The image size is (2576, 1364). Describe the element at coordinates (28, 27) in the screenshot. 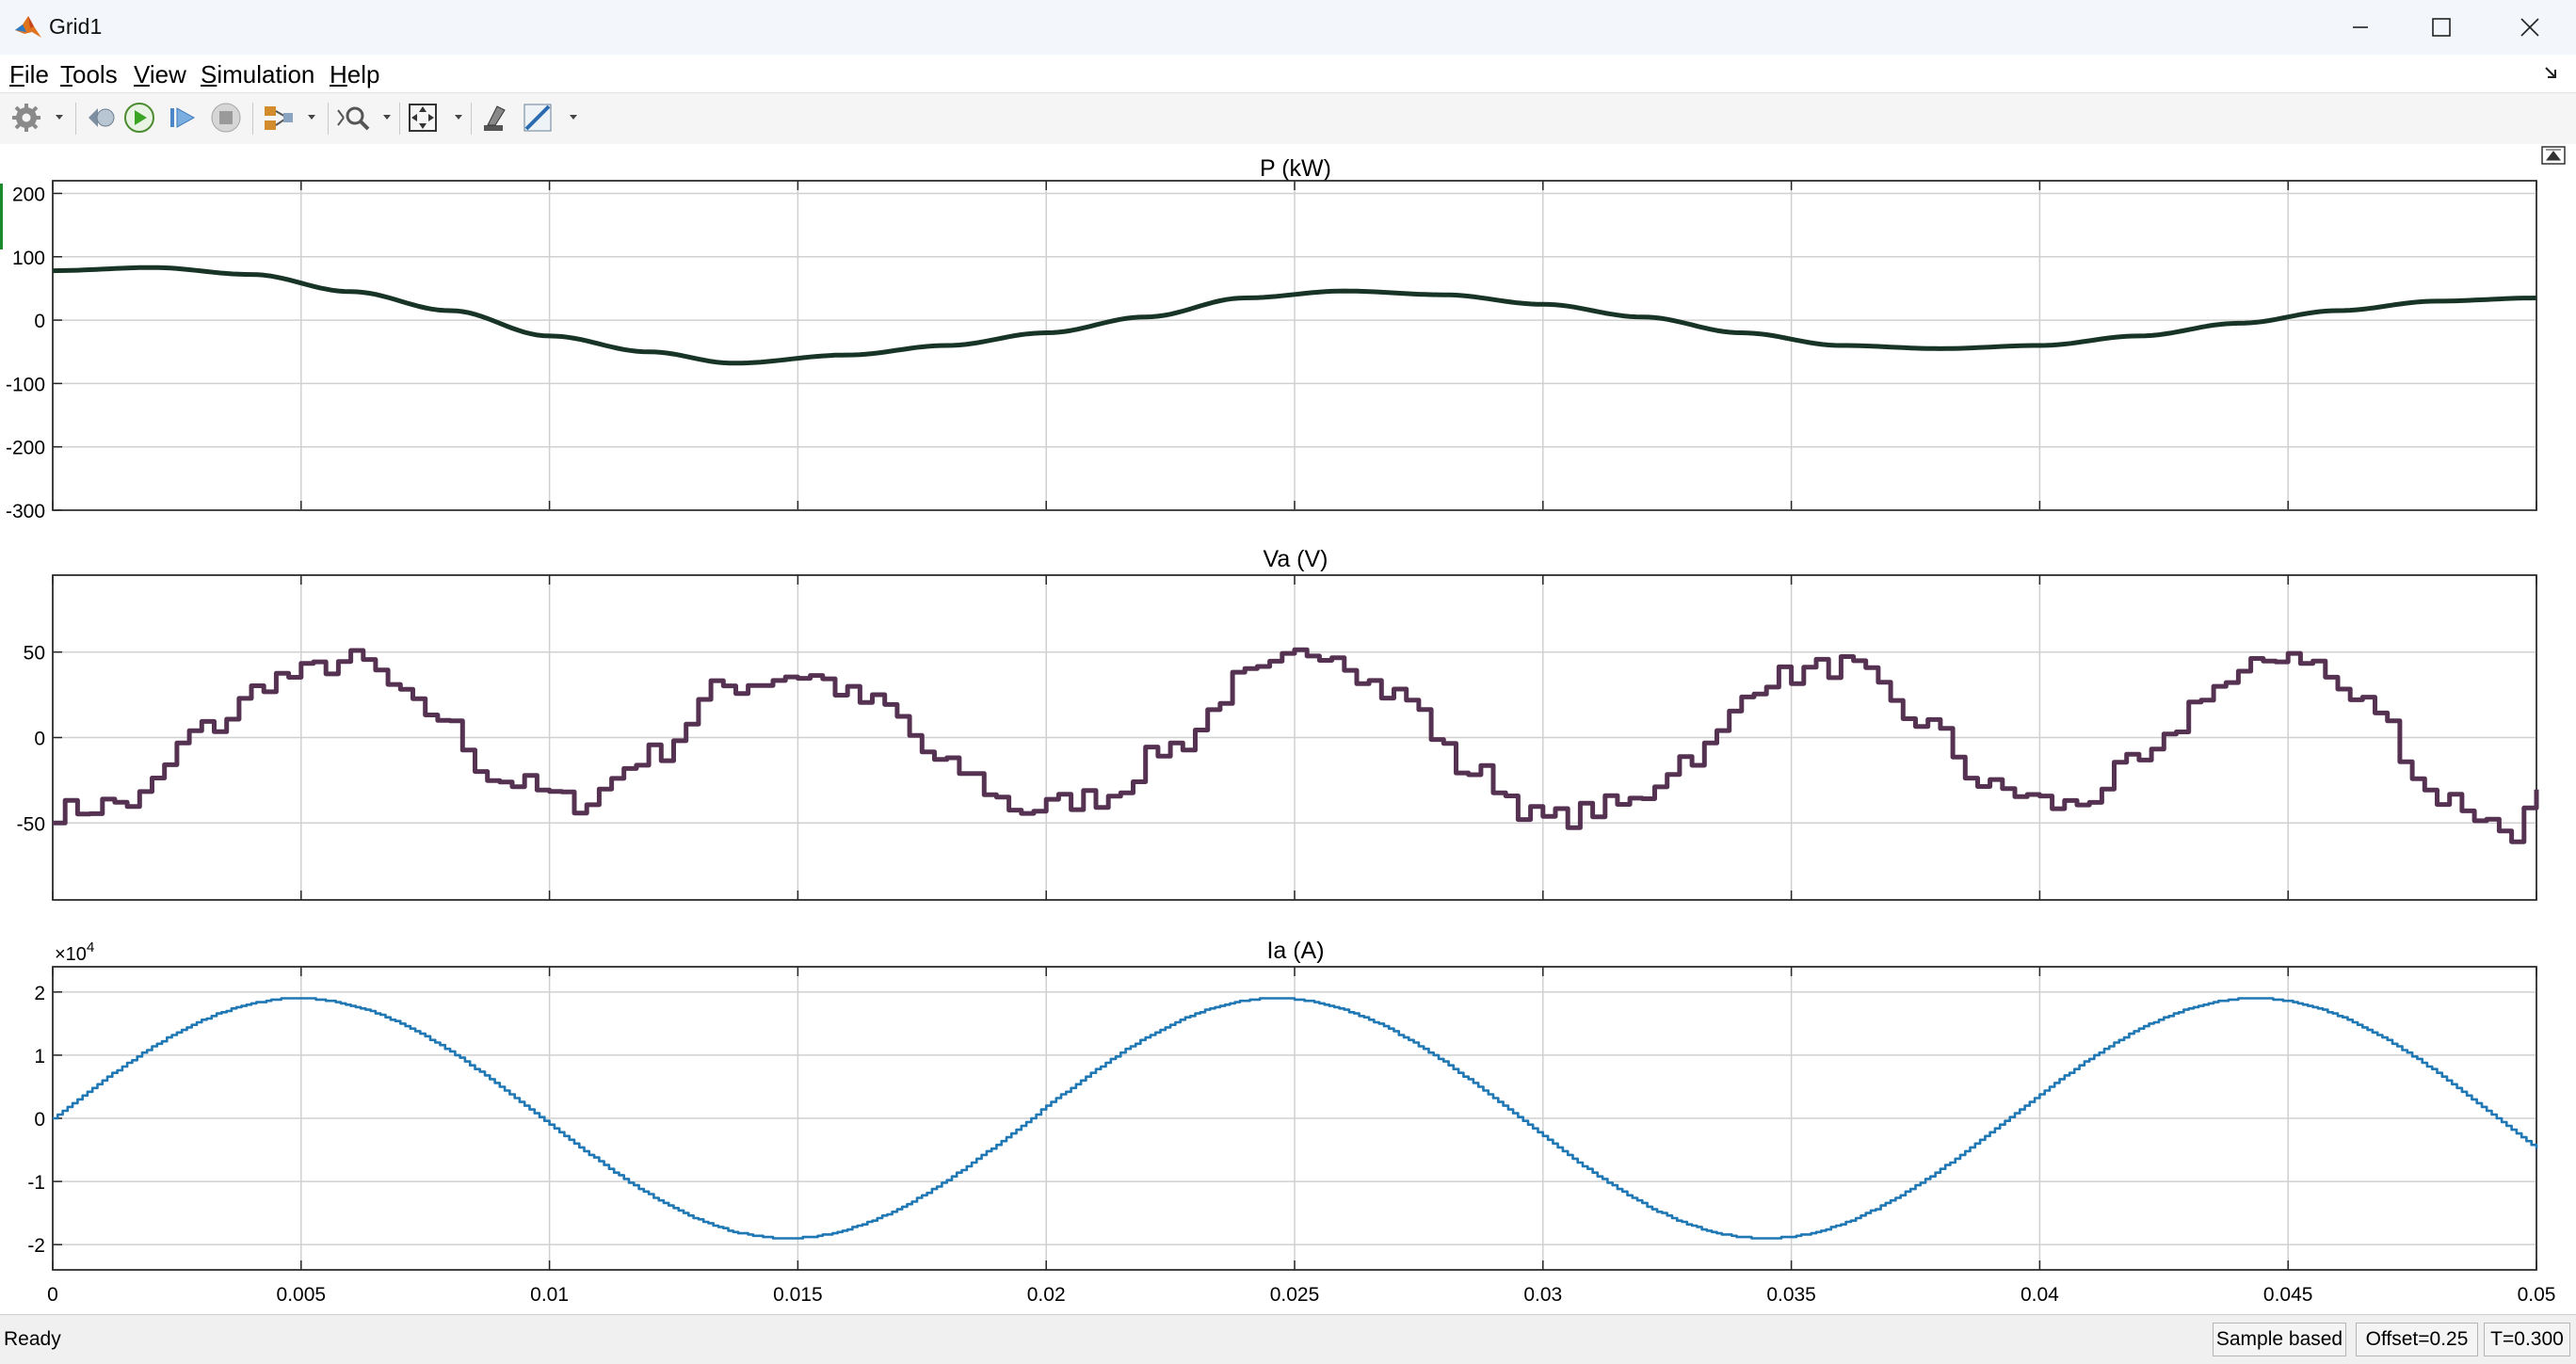

I see `matlab-logo-icon` at that location.